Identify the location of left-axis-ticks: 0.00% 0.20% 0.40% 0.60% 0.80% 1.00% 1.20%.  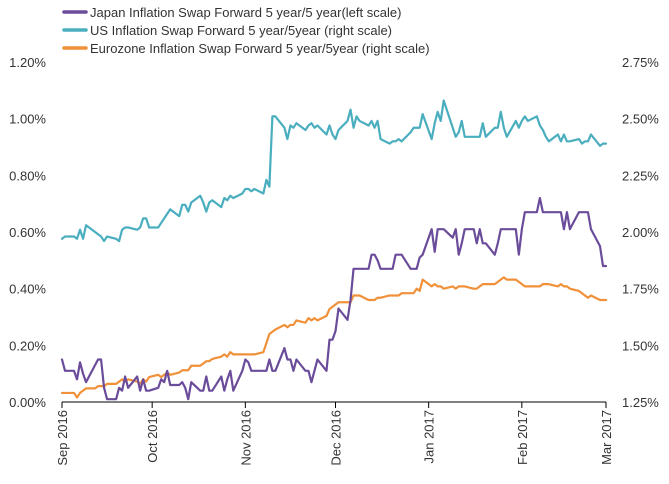
(27, 232).